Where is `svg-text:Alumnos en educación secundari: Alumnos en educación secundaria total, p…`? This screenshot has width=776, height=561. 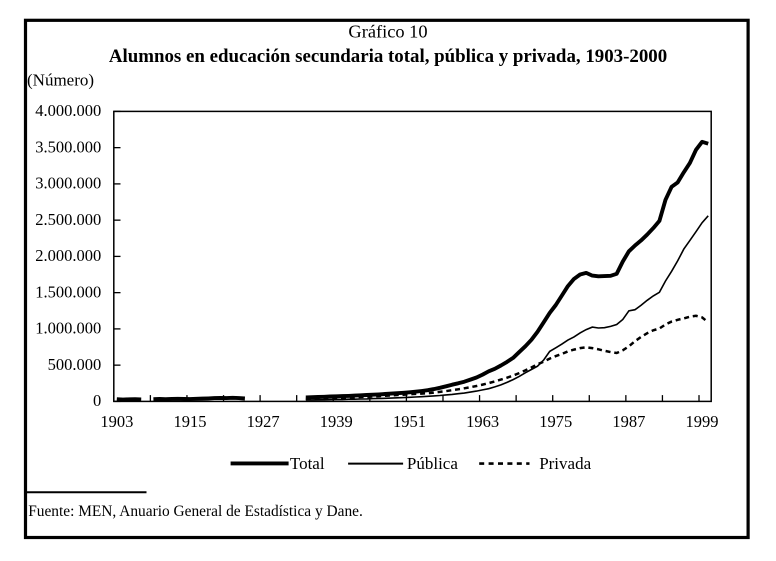 svg-text:Alumnos en educación secundari: Alumnos en educación secundaria total, p… is located at coordinates (388, 56).